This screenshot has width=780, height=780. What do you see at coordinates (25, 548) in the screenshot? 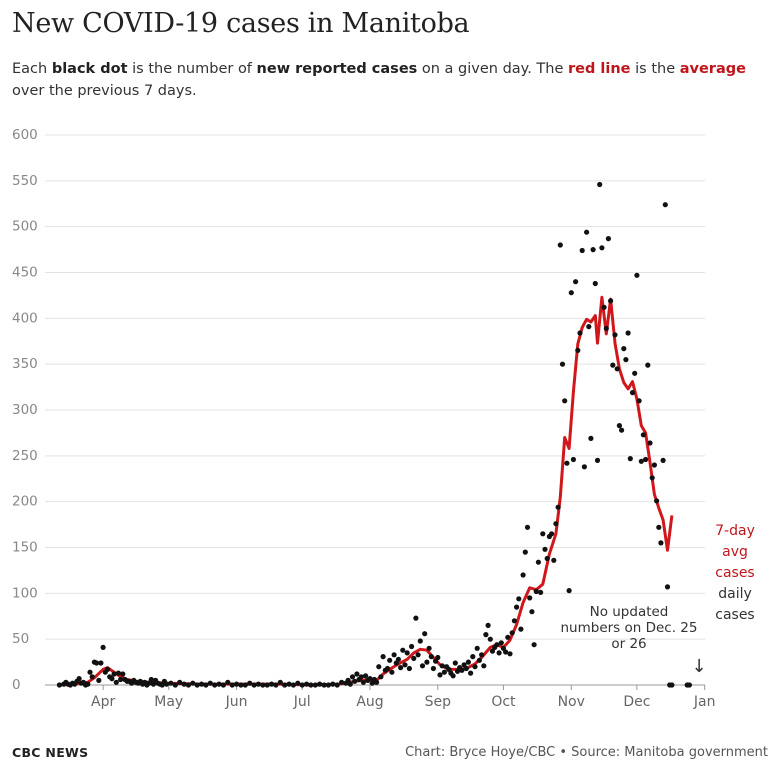
I see `y-tick-label: 150` at bounding box center [25, 548].